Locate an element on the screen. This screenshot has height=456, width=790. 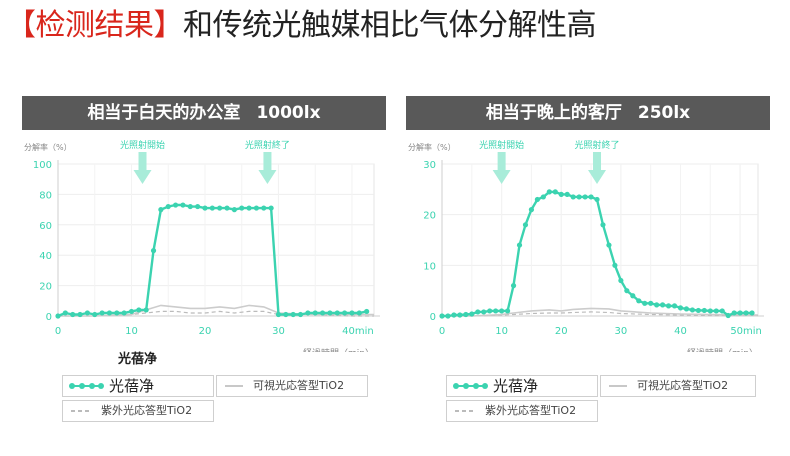
legend-product: 光蓓净 is located at coordinates (138, 386).